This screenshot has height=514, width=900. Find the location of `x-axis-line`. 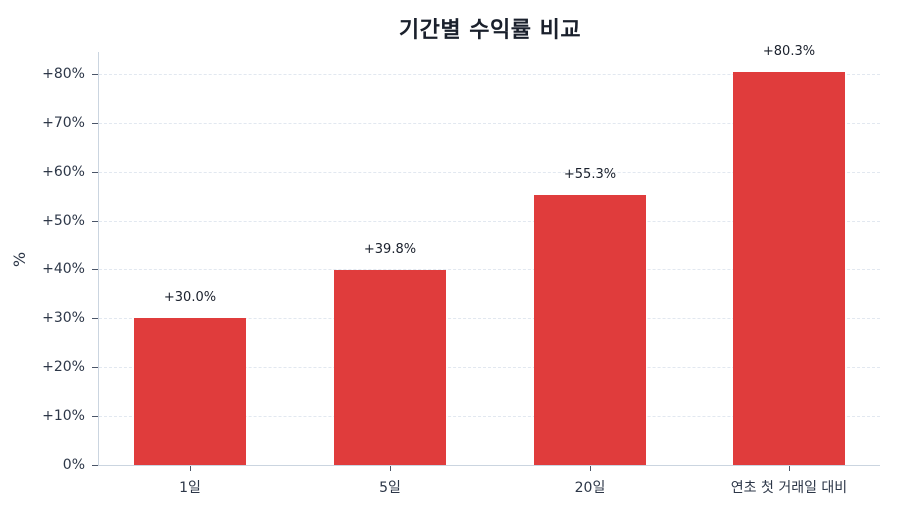

x-axis-line is located at coordinates (489, 465).